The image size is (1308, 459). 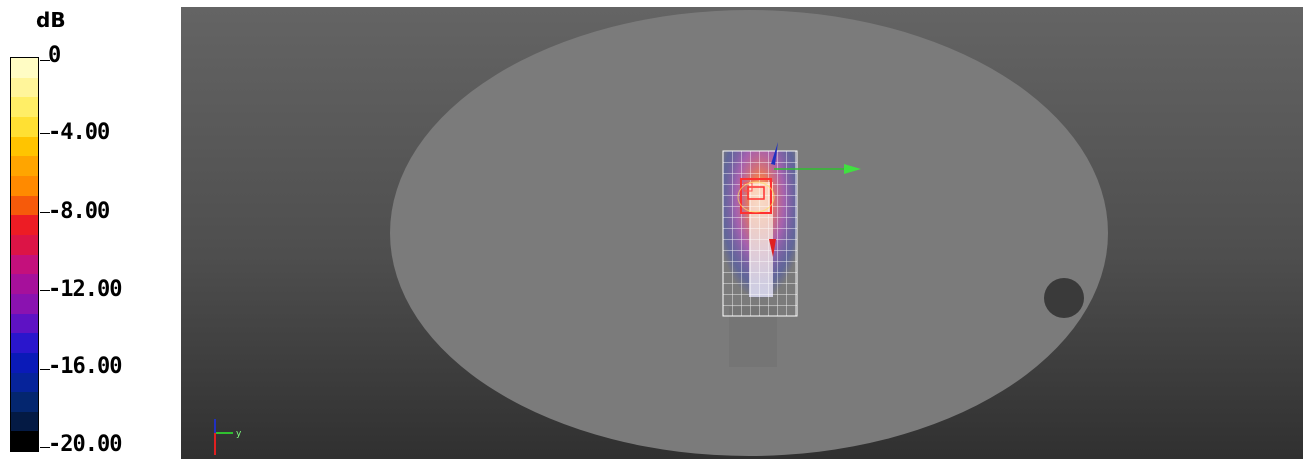 What do you see at coordinates (54, 55) in the screenshot?
I see `legend-tick-label: 0` at bounding box center [54, 55].